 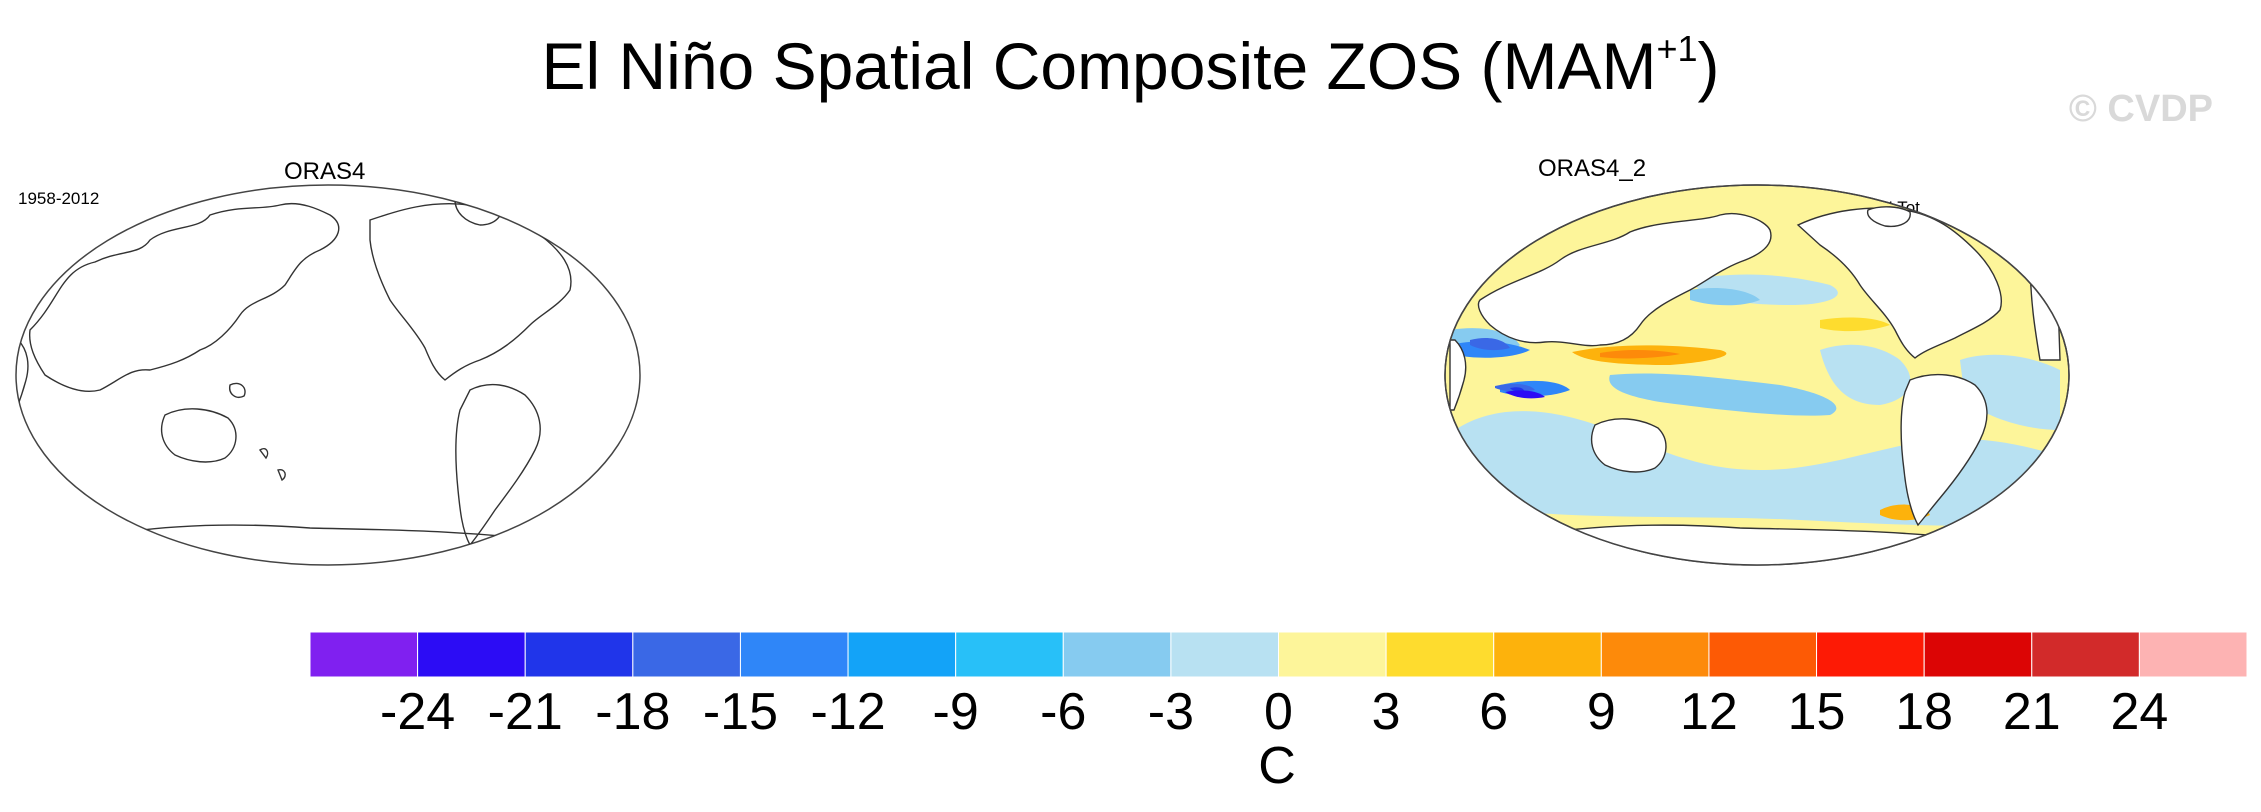 I want to click on chart-title: El Niño Spatial Composite ZOS (MAM+1), so click(x=1130, y=66).